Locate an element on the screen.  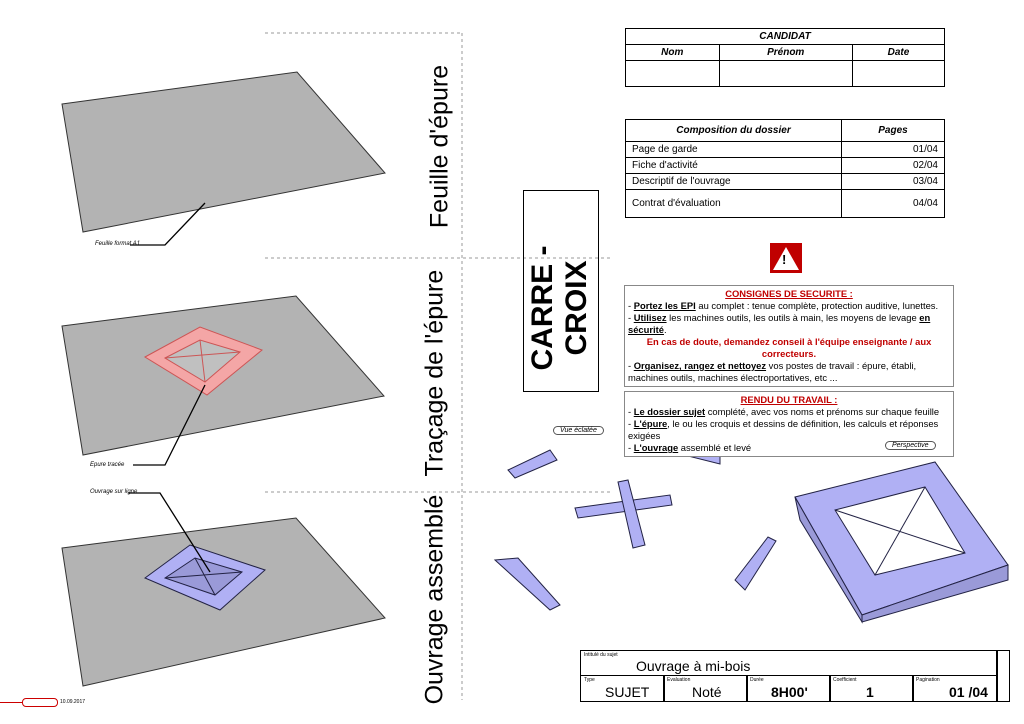
evaluation-label: Evaluation is located at coordinates (679, 680).